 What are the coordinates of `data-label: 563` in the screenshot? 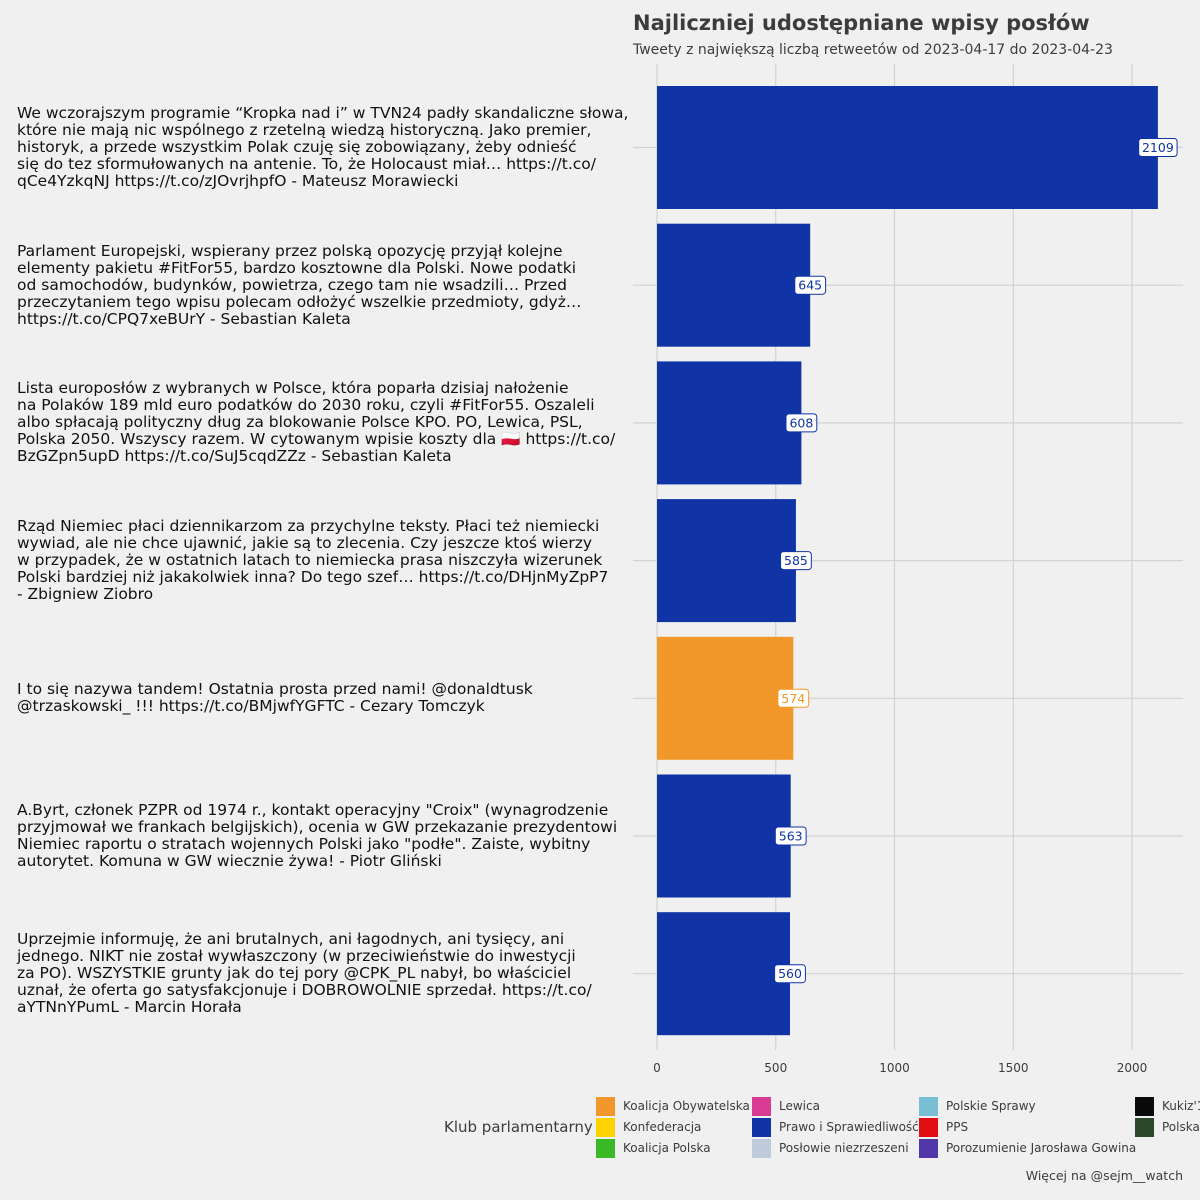 It's located at (791, 836).